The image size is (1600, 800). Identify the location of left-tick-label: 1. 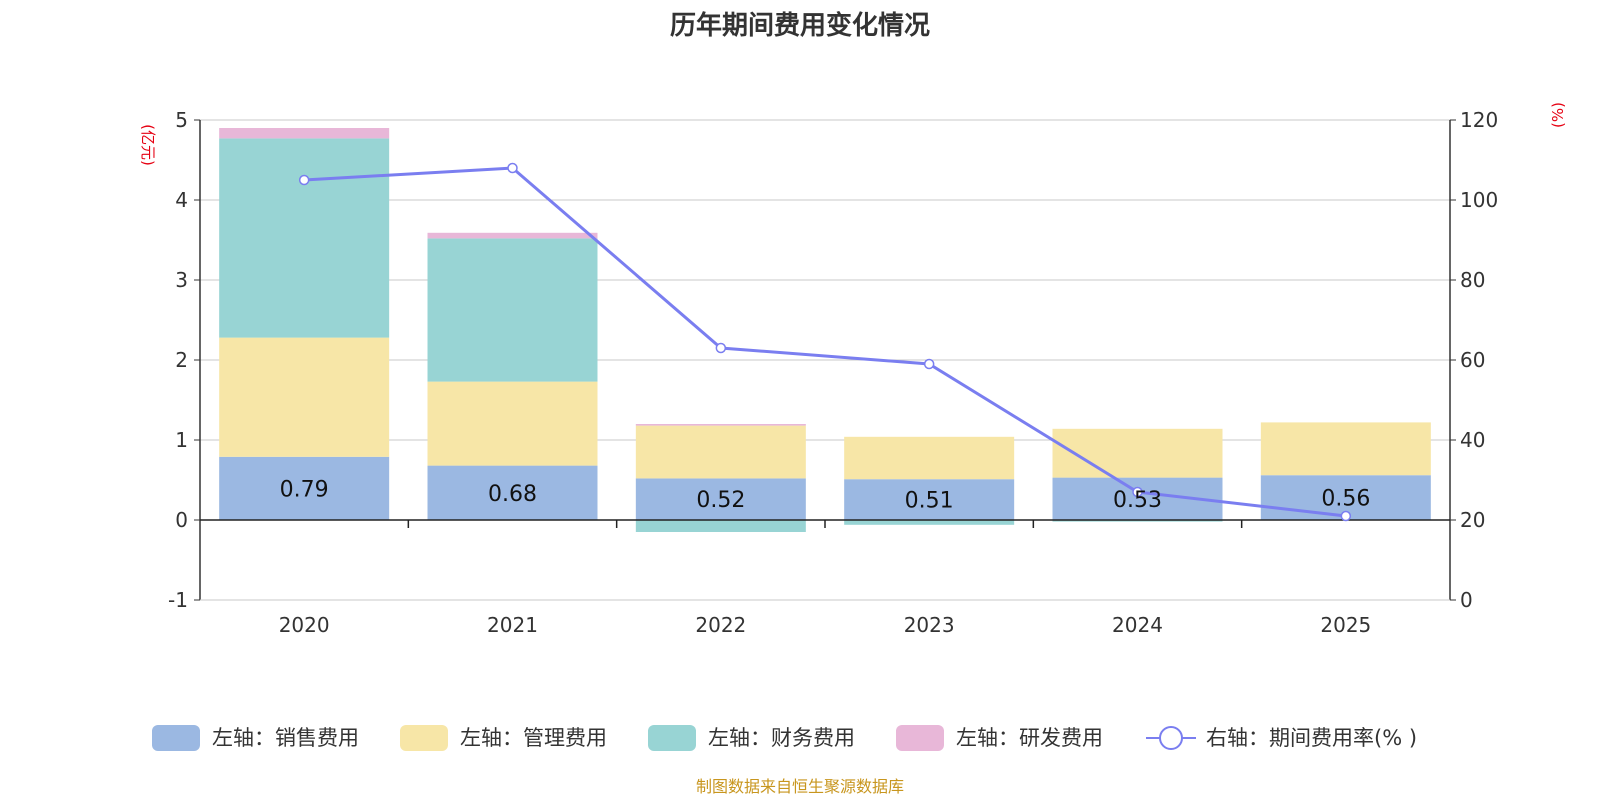
(181, 440).